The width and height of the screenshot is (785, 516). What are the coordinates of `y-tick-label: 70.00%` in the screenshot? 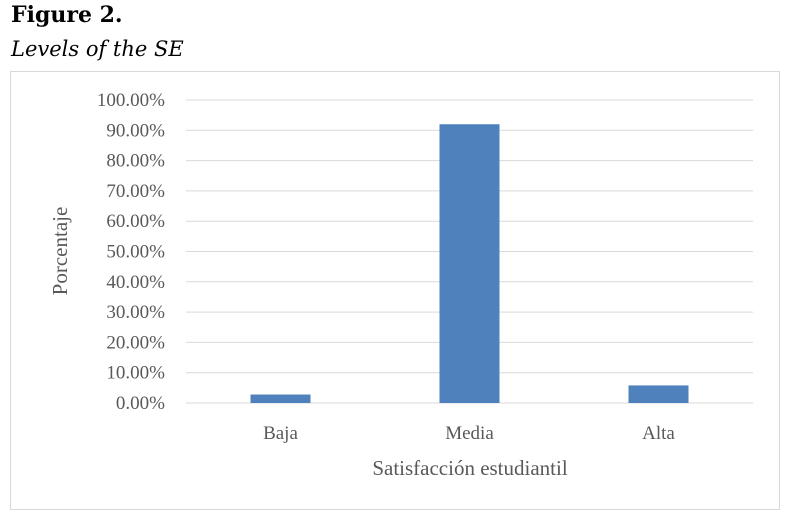 It's located at (135, 191).